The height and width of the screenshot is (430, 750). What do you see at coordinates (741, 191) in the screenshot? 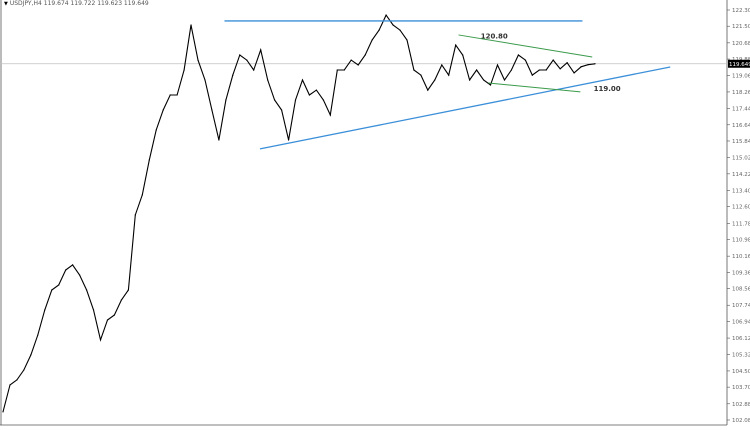
I see `y-tick-label: 113.400` at bounding box center [741, 191].